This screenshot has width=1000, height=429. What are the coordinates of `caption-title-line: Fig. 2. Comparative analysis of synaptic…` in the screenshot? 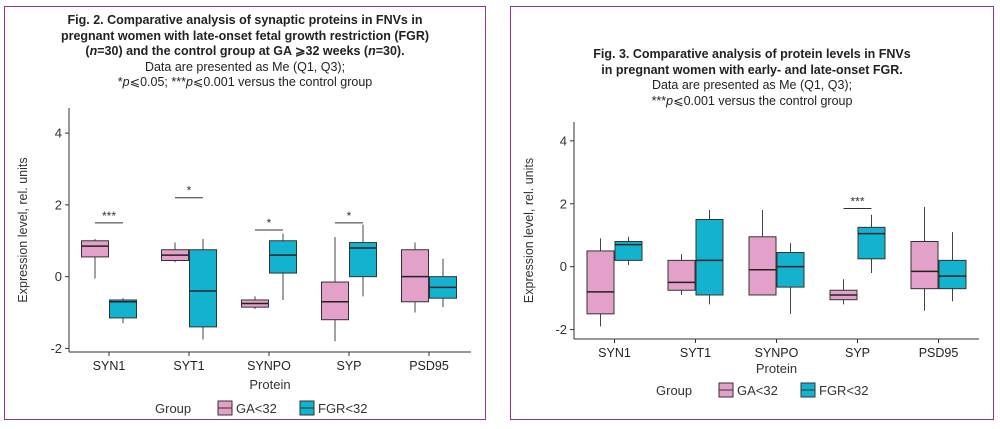 It's located at (245, 20).